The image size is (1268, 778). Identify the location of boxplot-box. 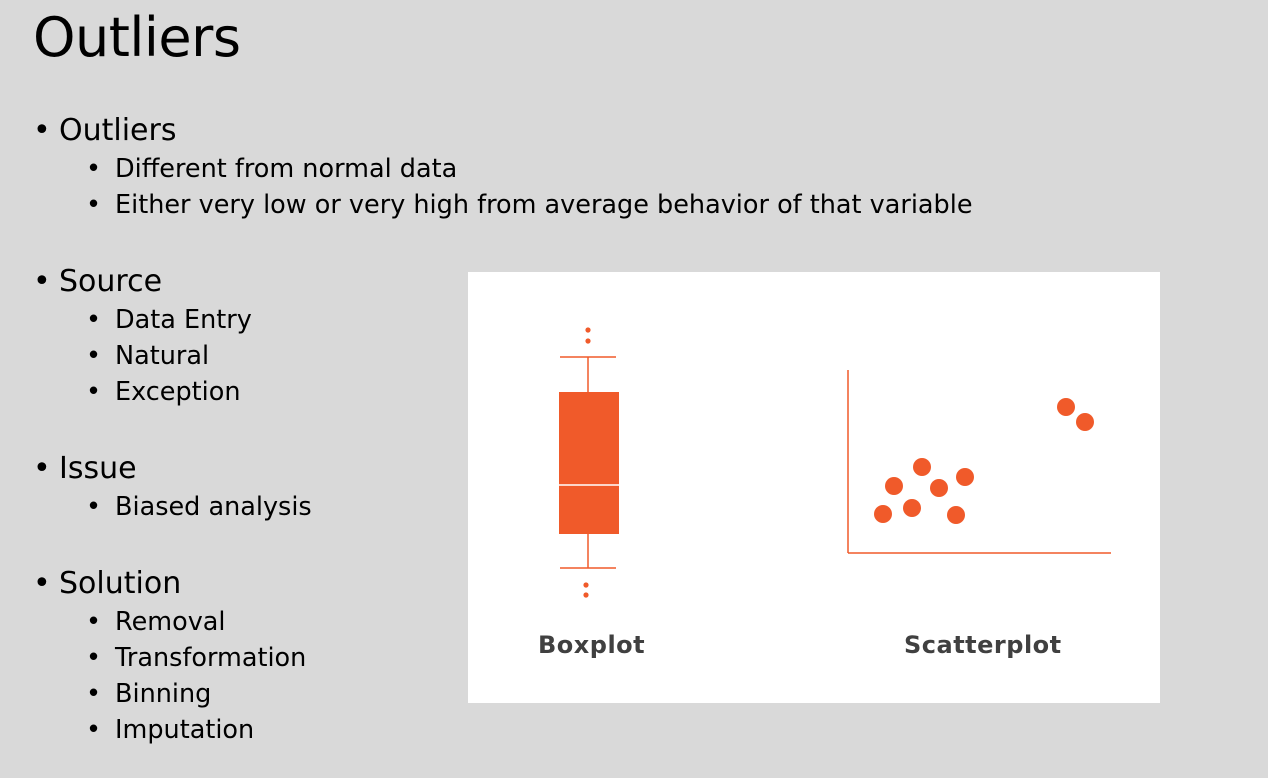
(589, 463).